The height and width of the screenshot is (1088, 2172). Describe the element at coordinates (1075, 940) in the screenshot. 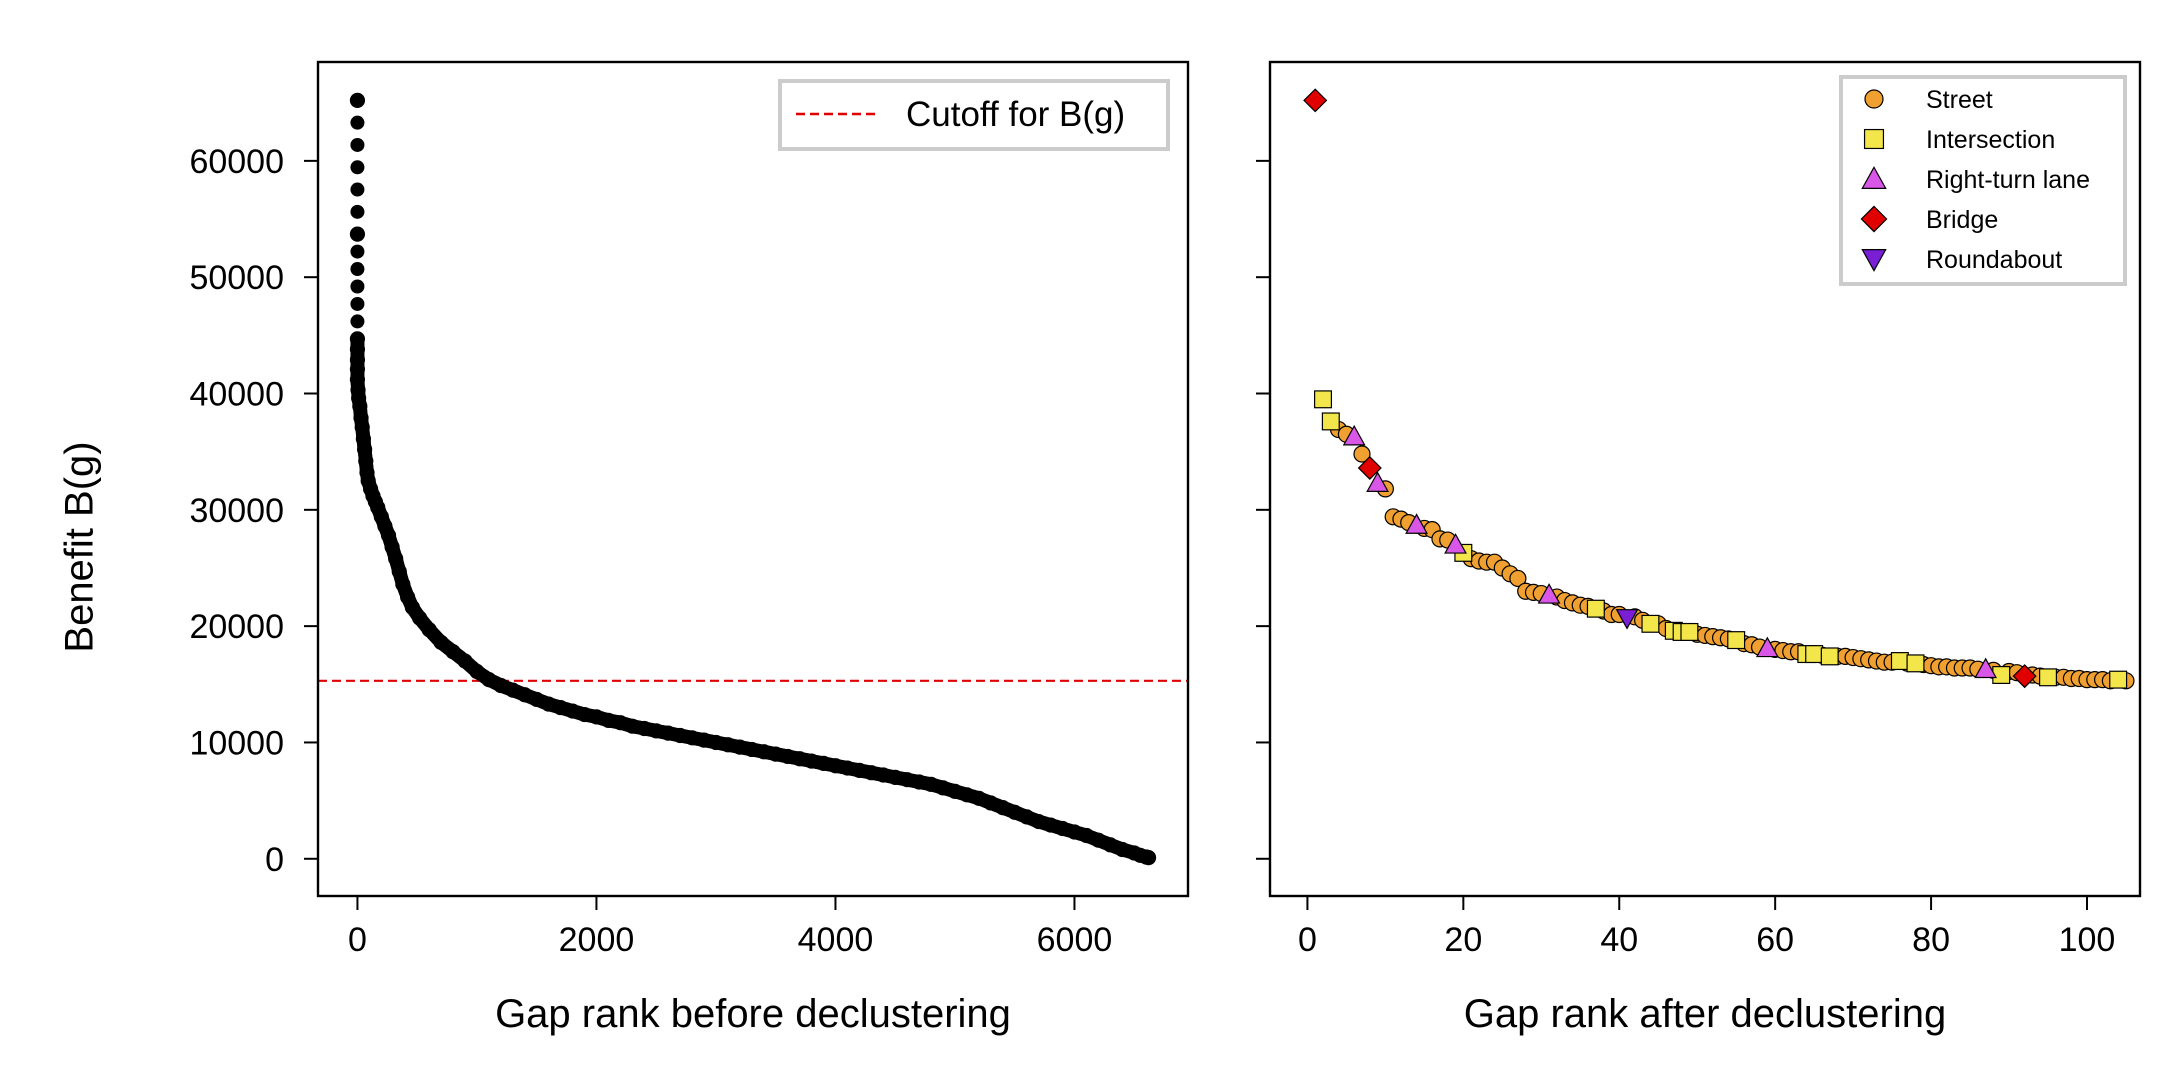

I see `left-x-tick-label: 6000` at that location.